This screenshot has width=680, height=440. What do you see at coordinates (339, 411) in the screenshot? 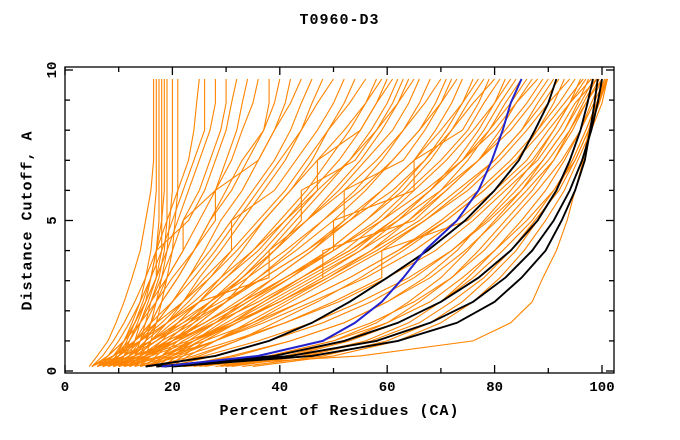
I see `x-axis-label: Percent of Residues (CA)` at bounding box center [339, 411].